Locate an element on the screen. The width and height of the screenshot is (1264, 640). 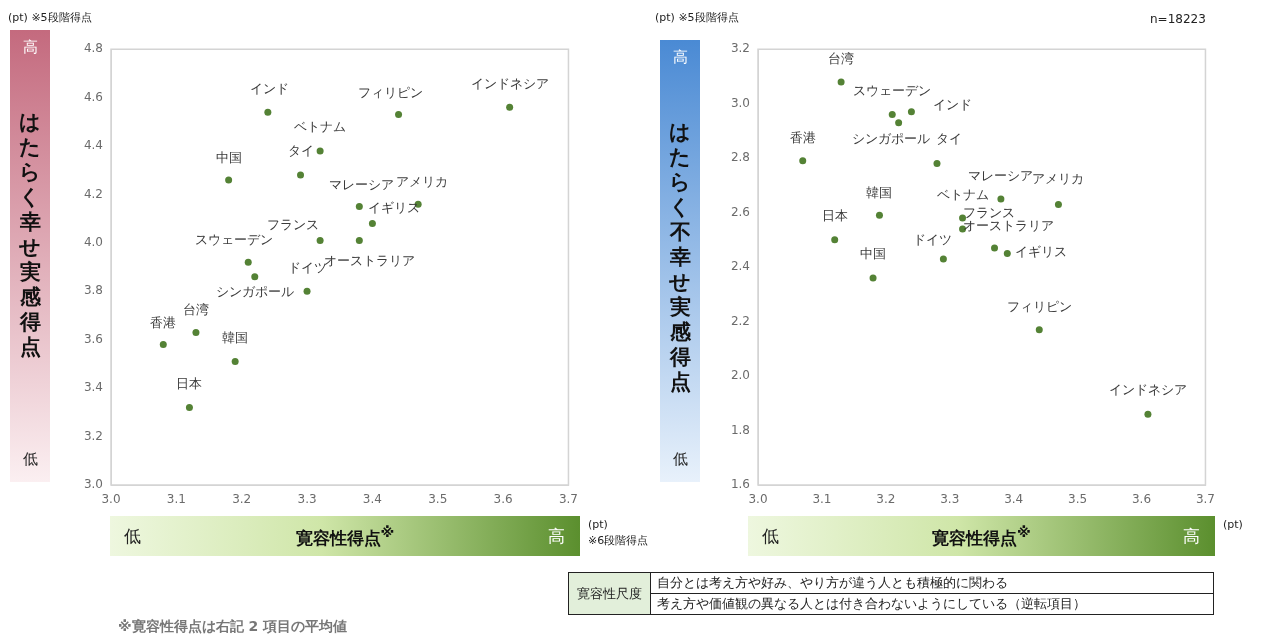
y-tick-label: 4.4 is located at coordinates (93, 145).